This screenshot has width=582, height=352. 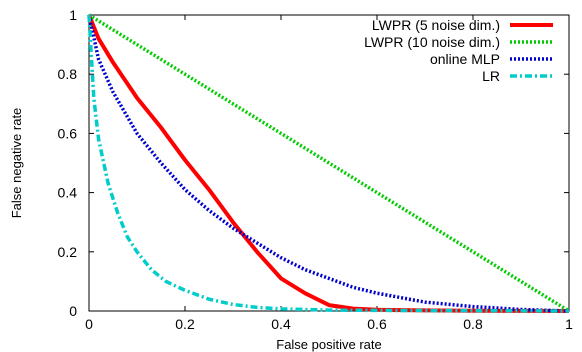 What do you see at coordinates (377, 324) in the screenshot?
I see `x-tick-label: 0.6` at bounding box center [377, 324].